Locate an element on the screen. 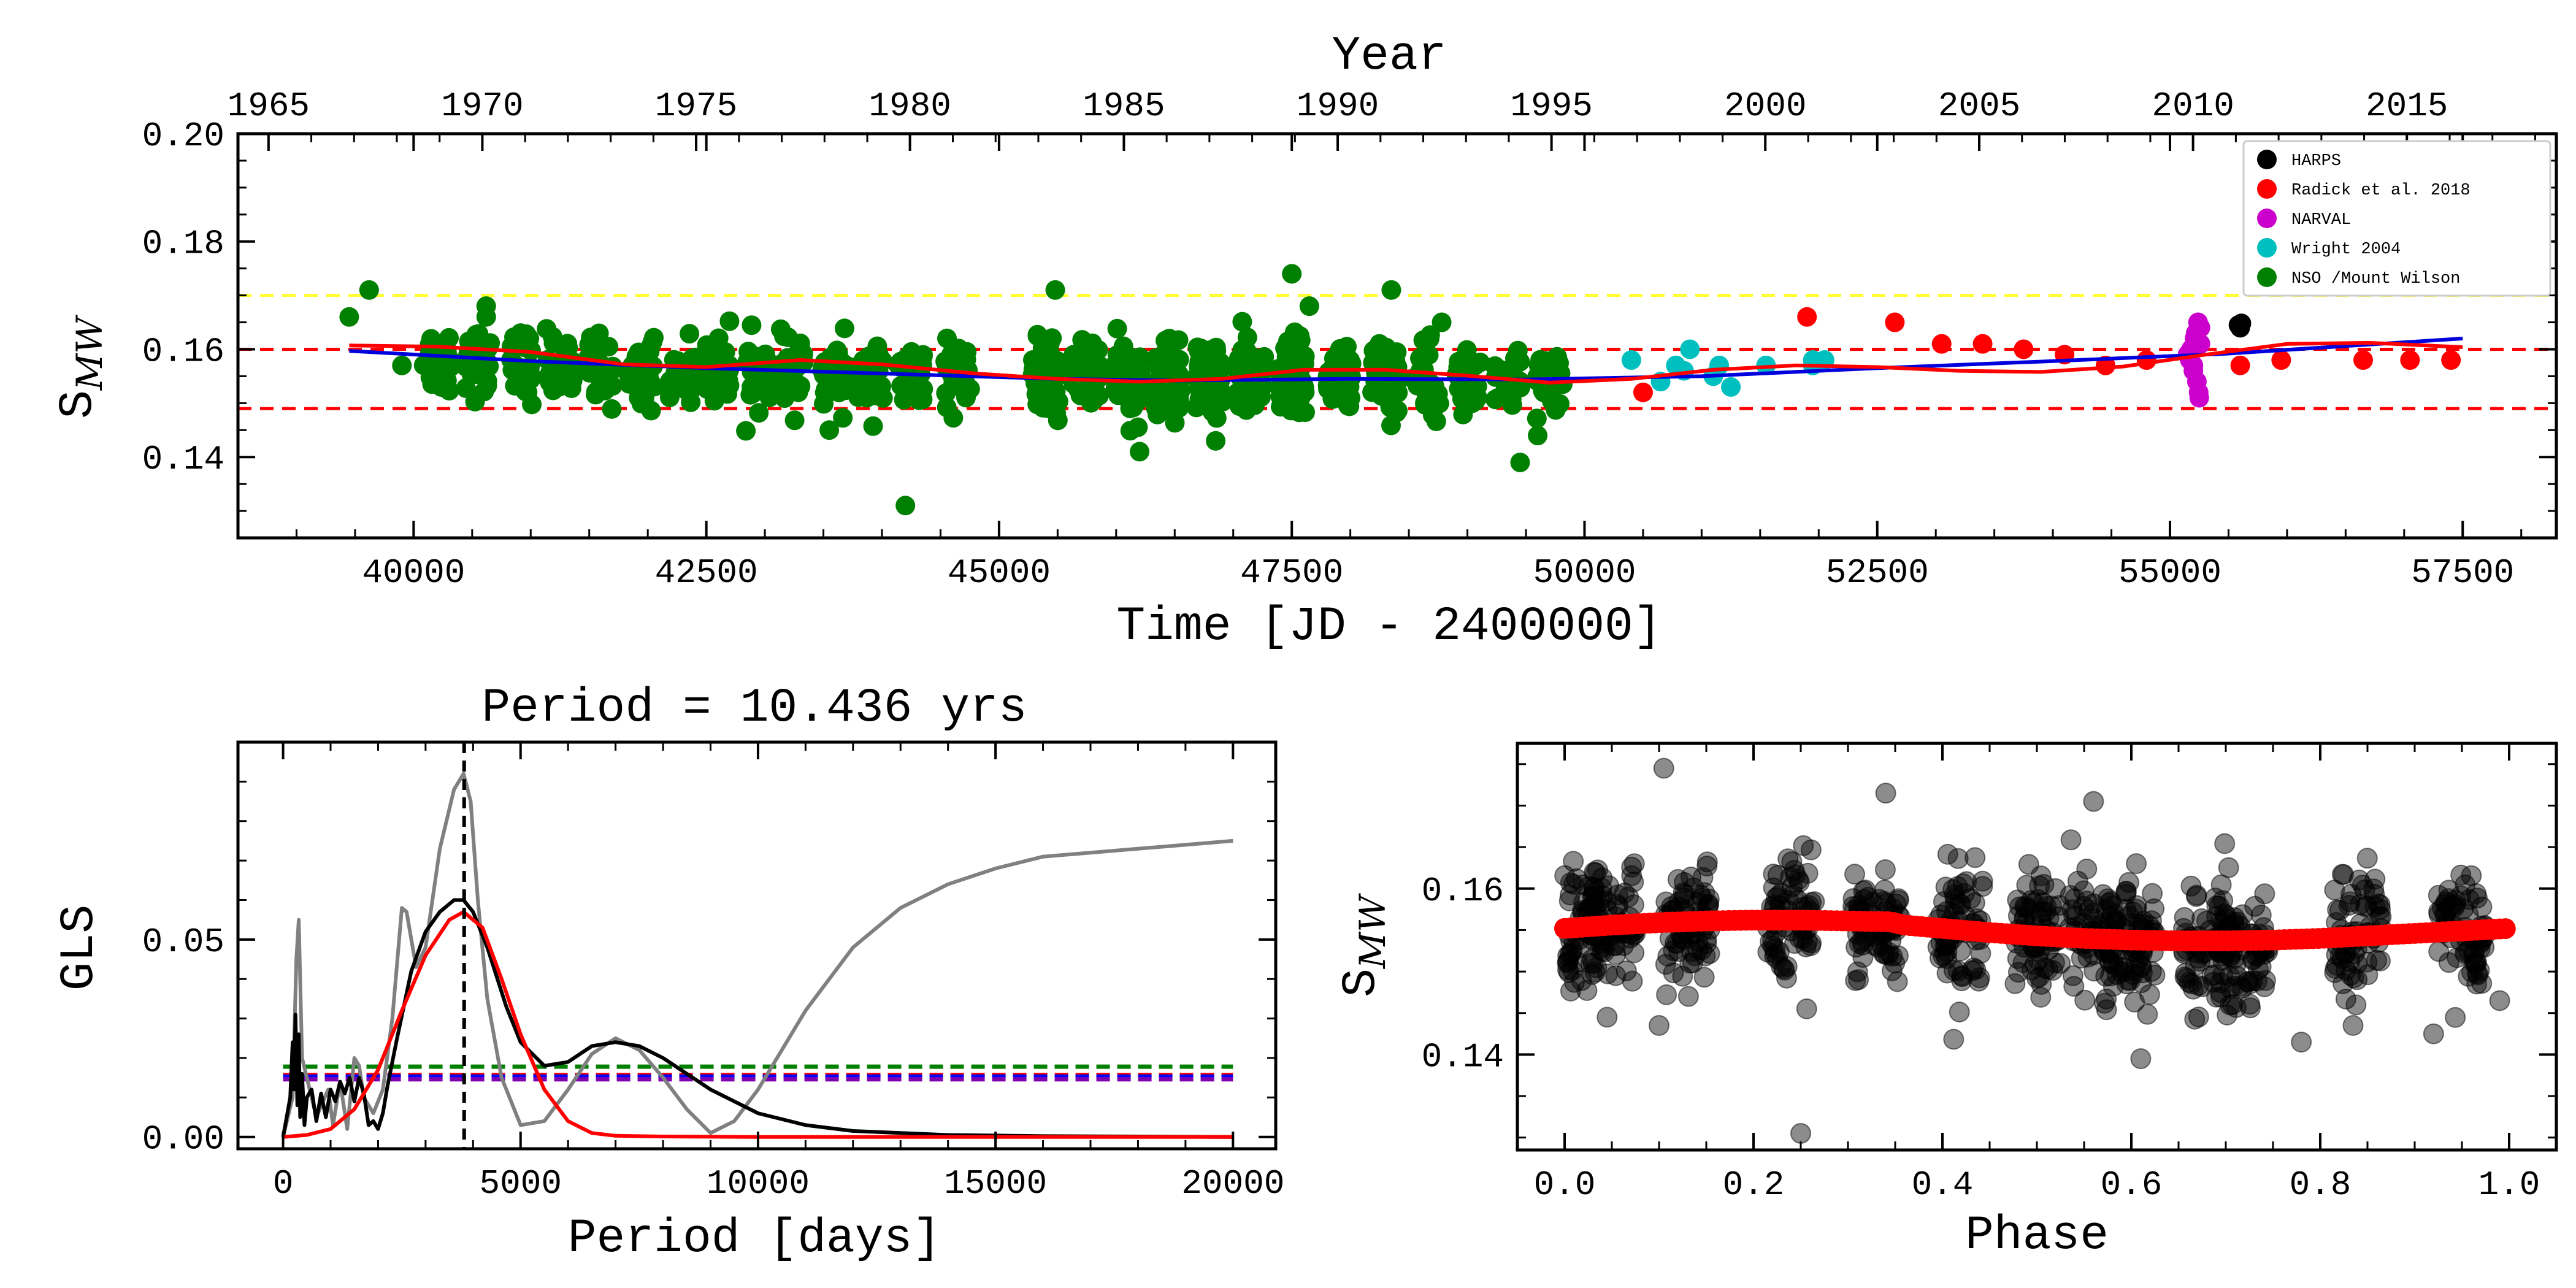  time-series-ytick-label: 0.16 is located at coordinates (183, 351).